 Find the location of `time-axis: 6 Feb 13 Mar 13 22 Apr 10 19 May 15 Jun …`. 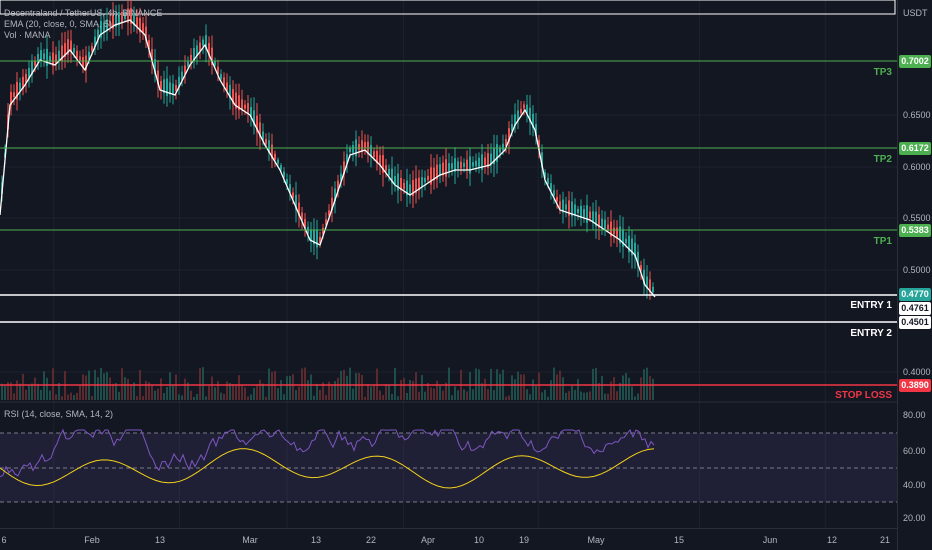

time-axis: 6 Feb 13 Mar 13 22 Apr 10 19 May 15 Jun … is located at coordinates (448, 539).